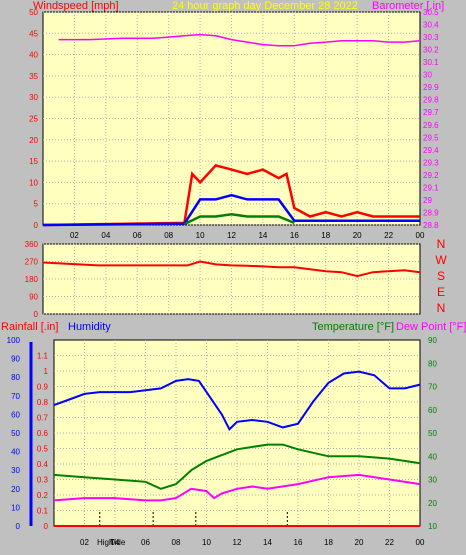 This screenshot has width=466, height=555. I want to click on dew-point-line, so click(237, 487).